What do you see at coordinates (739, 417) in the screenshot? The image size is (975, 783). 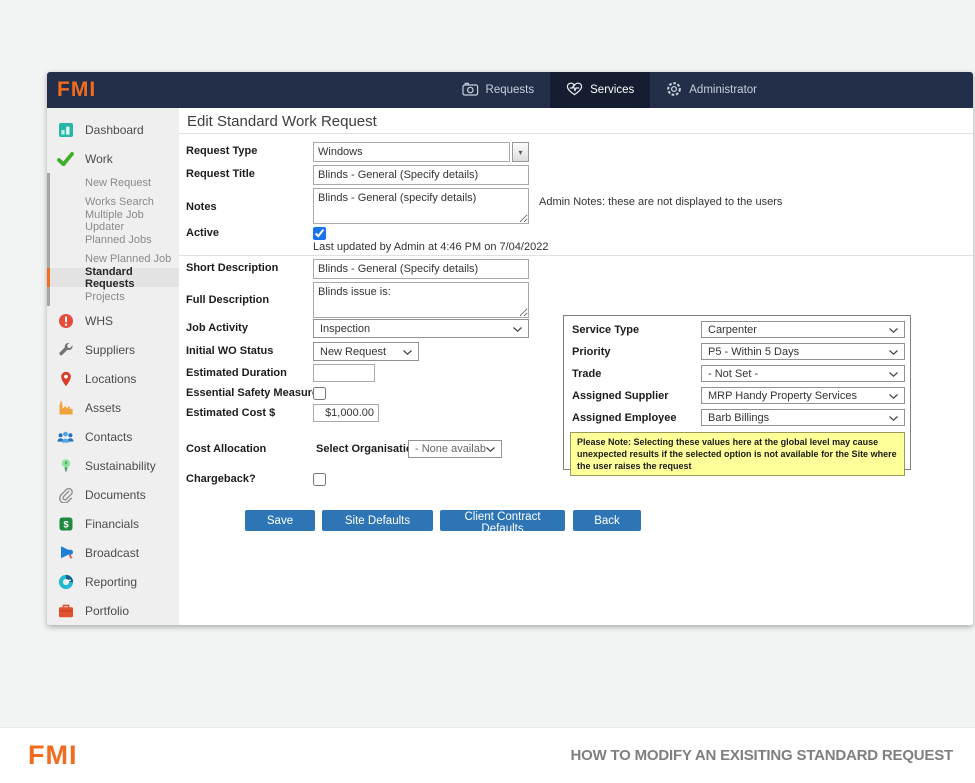 I see `select-value: Barb Billings` at bounding box center [739, 417].